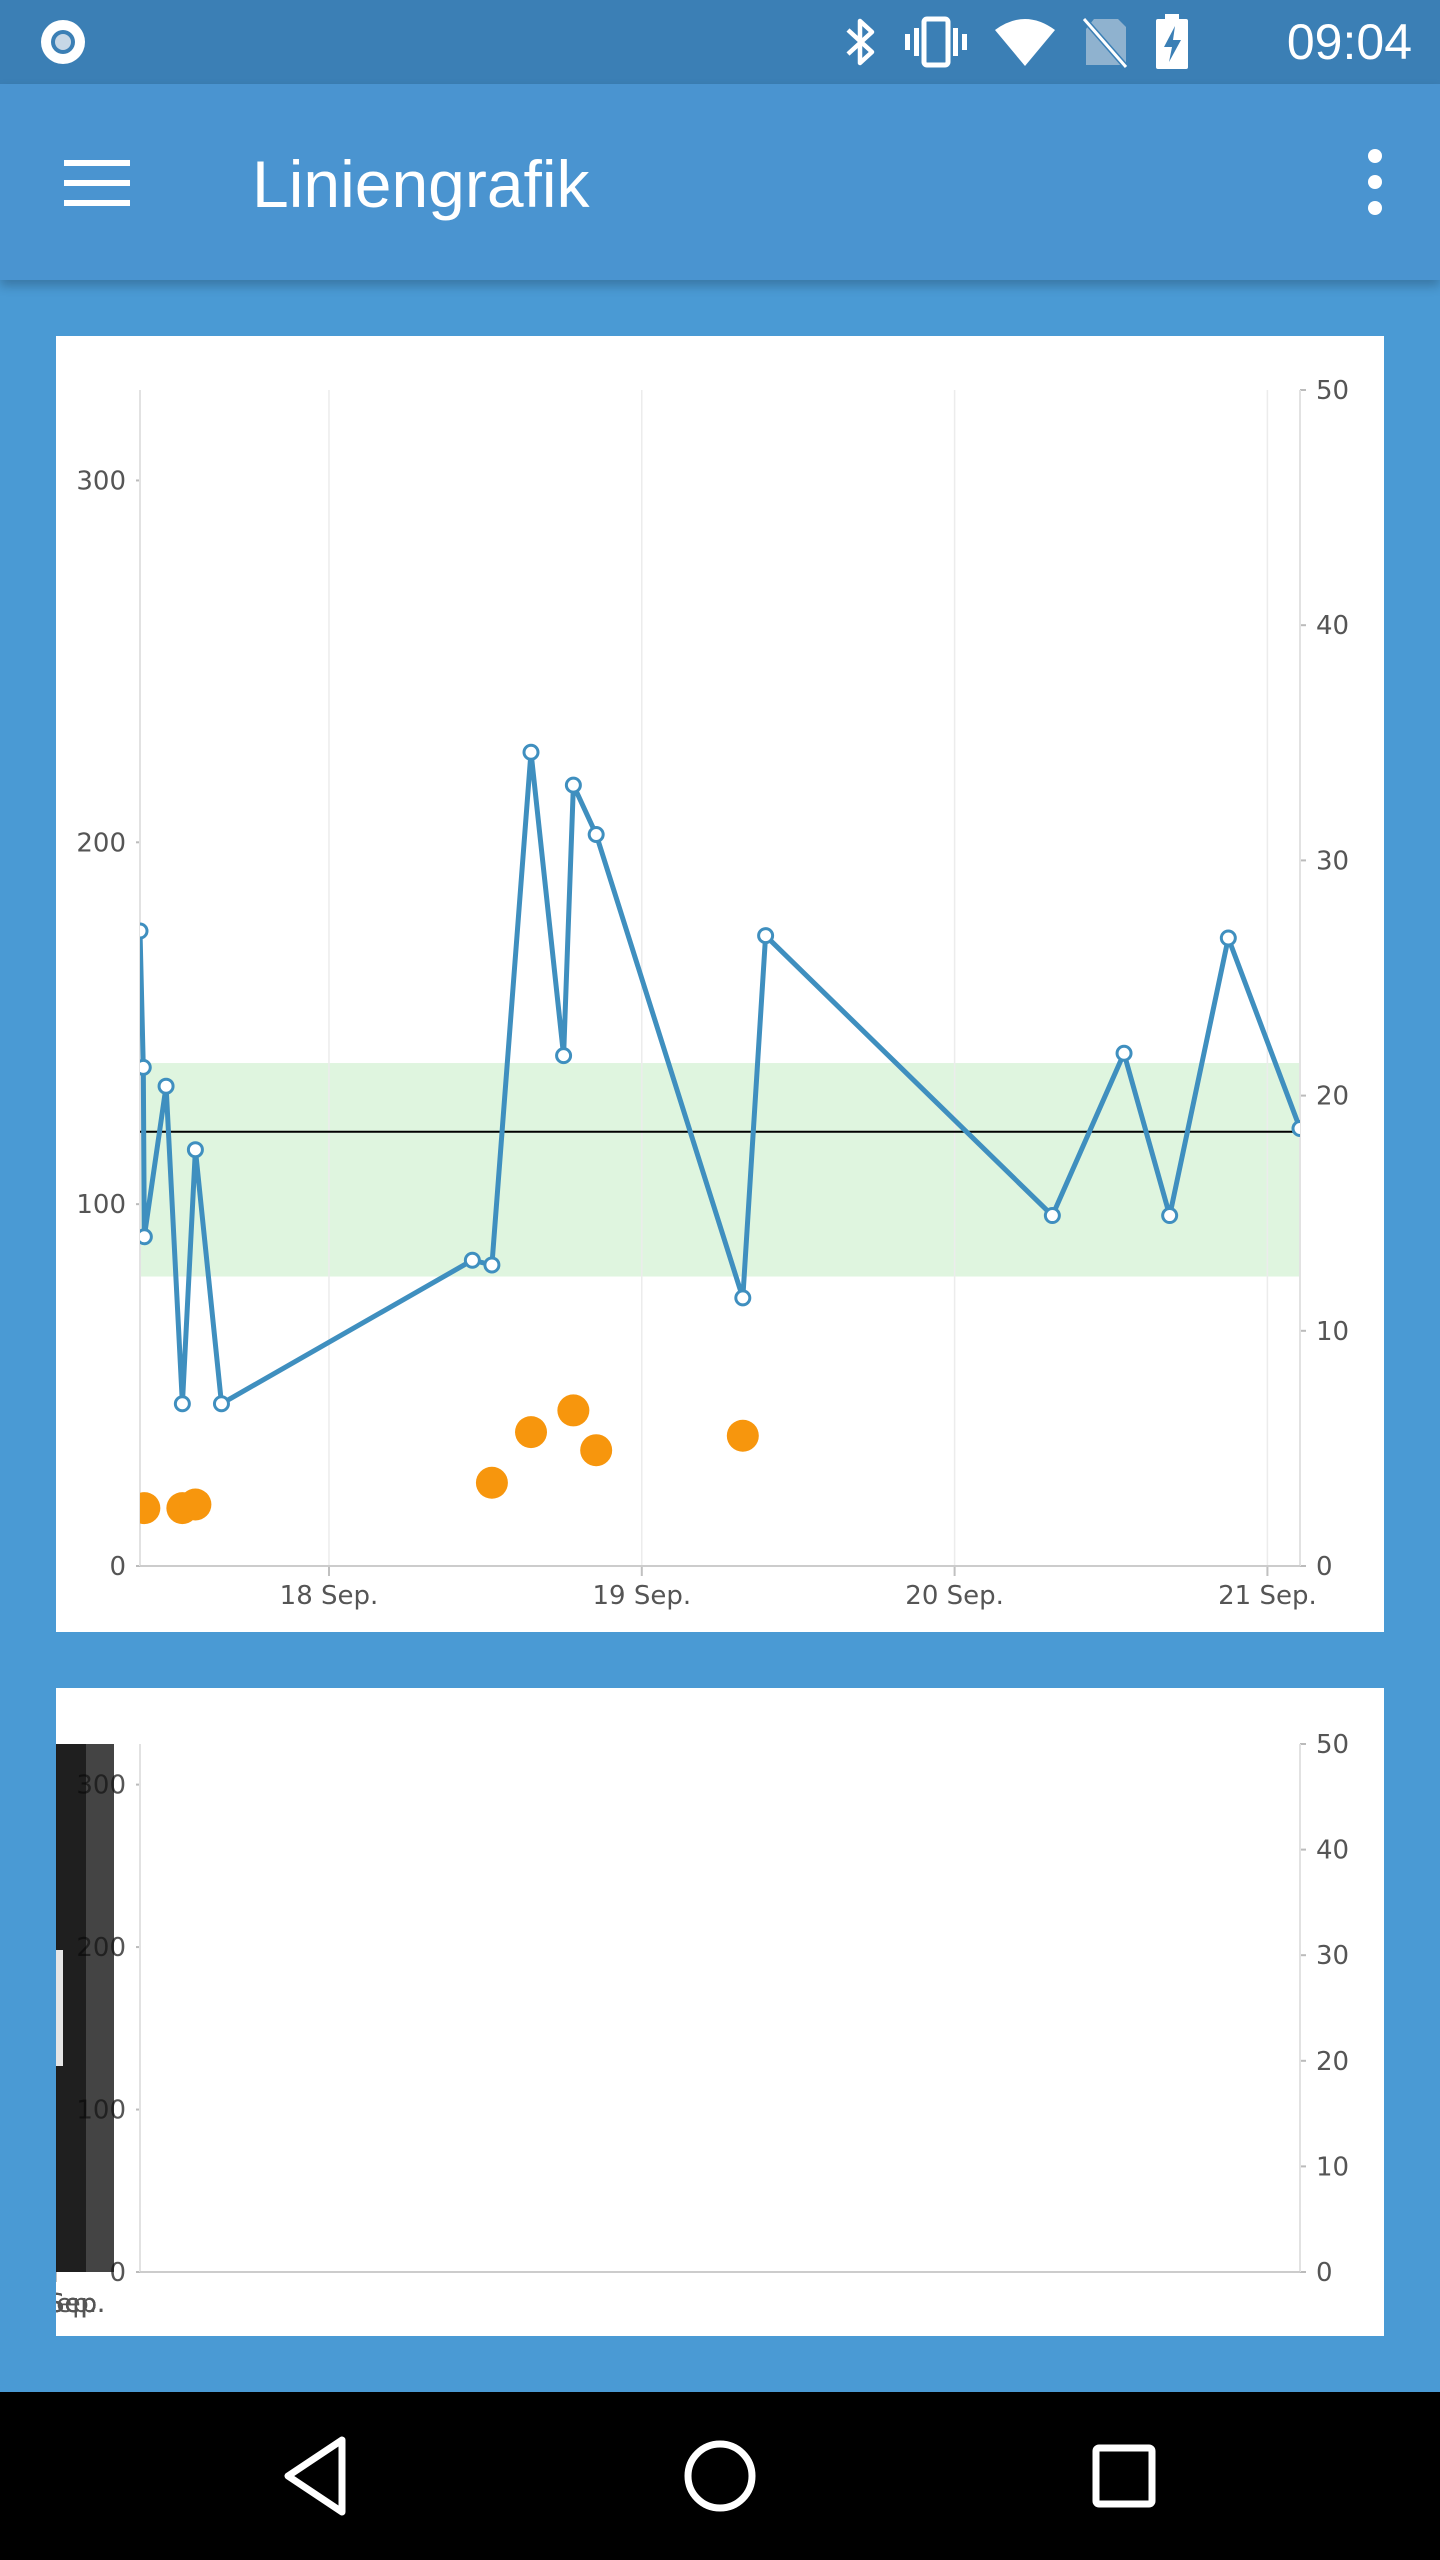 The height and width of the screenshot is (2560, 1440). I want to click on range-grip, so click(59, 2008).